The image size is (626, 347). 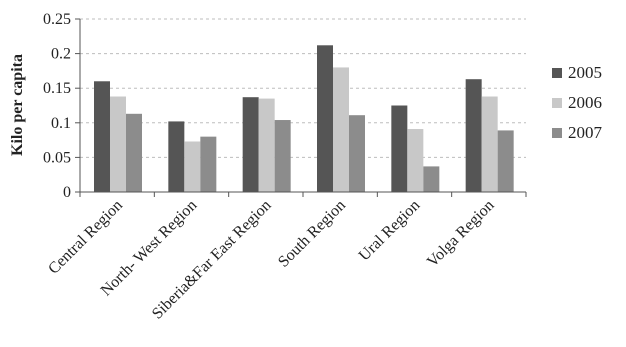 I want to click on legend: 2005 2006 2007, so click(x=577, y=102).